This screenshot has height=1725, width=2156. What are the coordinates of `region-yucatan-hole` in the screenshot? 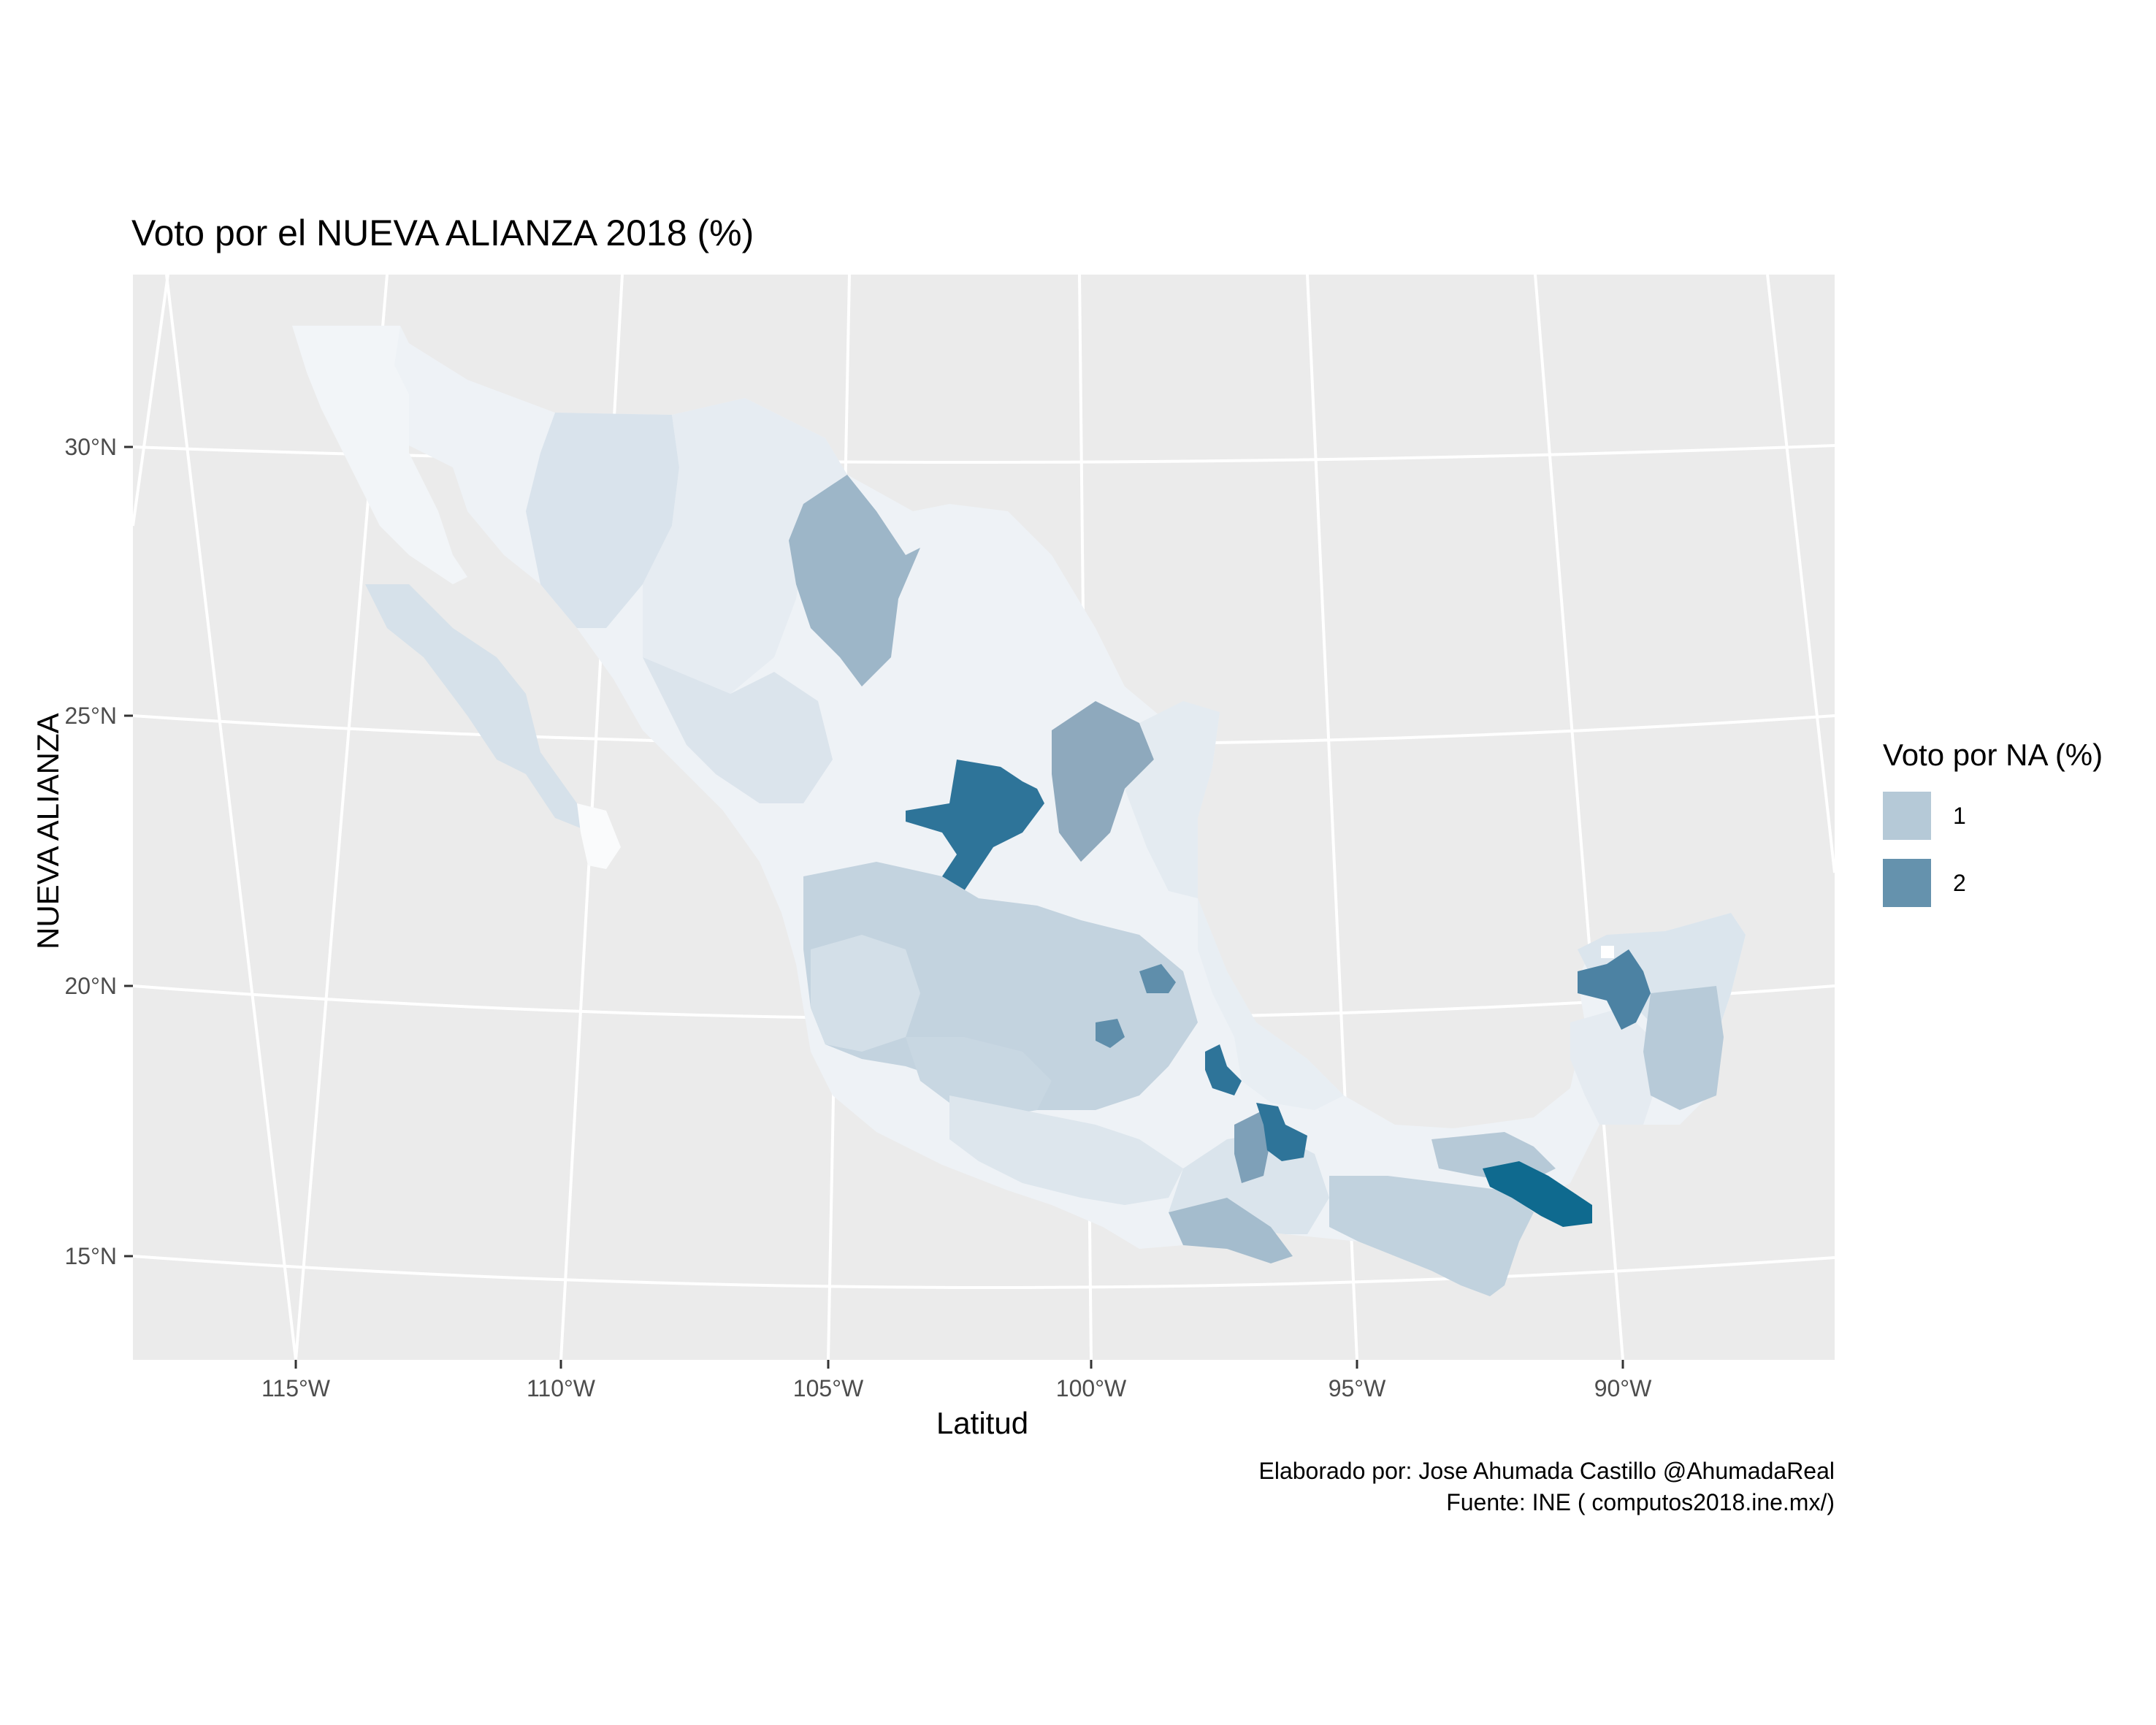 It's located at (1607, 952).